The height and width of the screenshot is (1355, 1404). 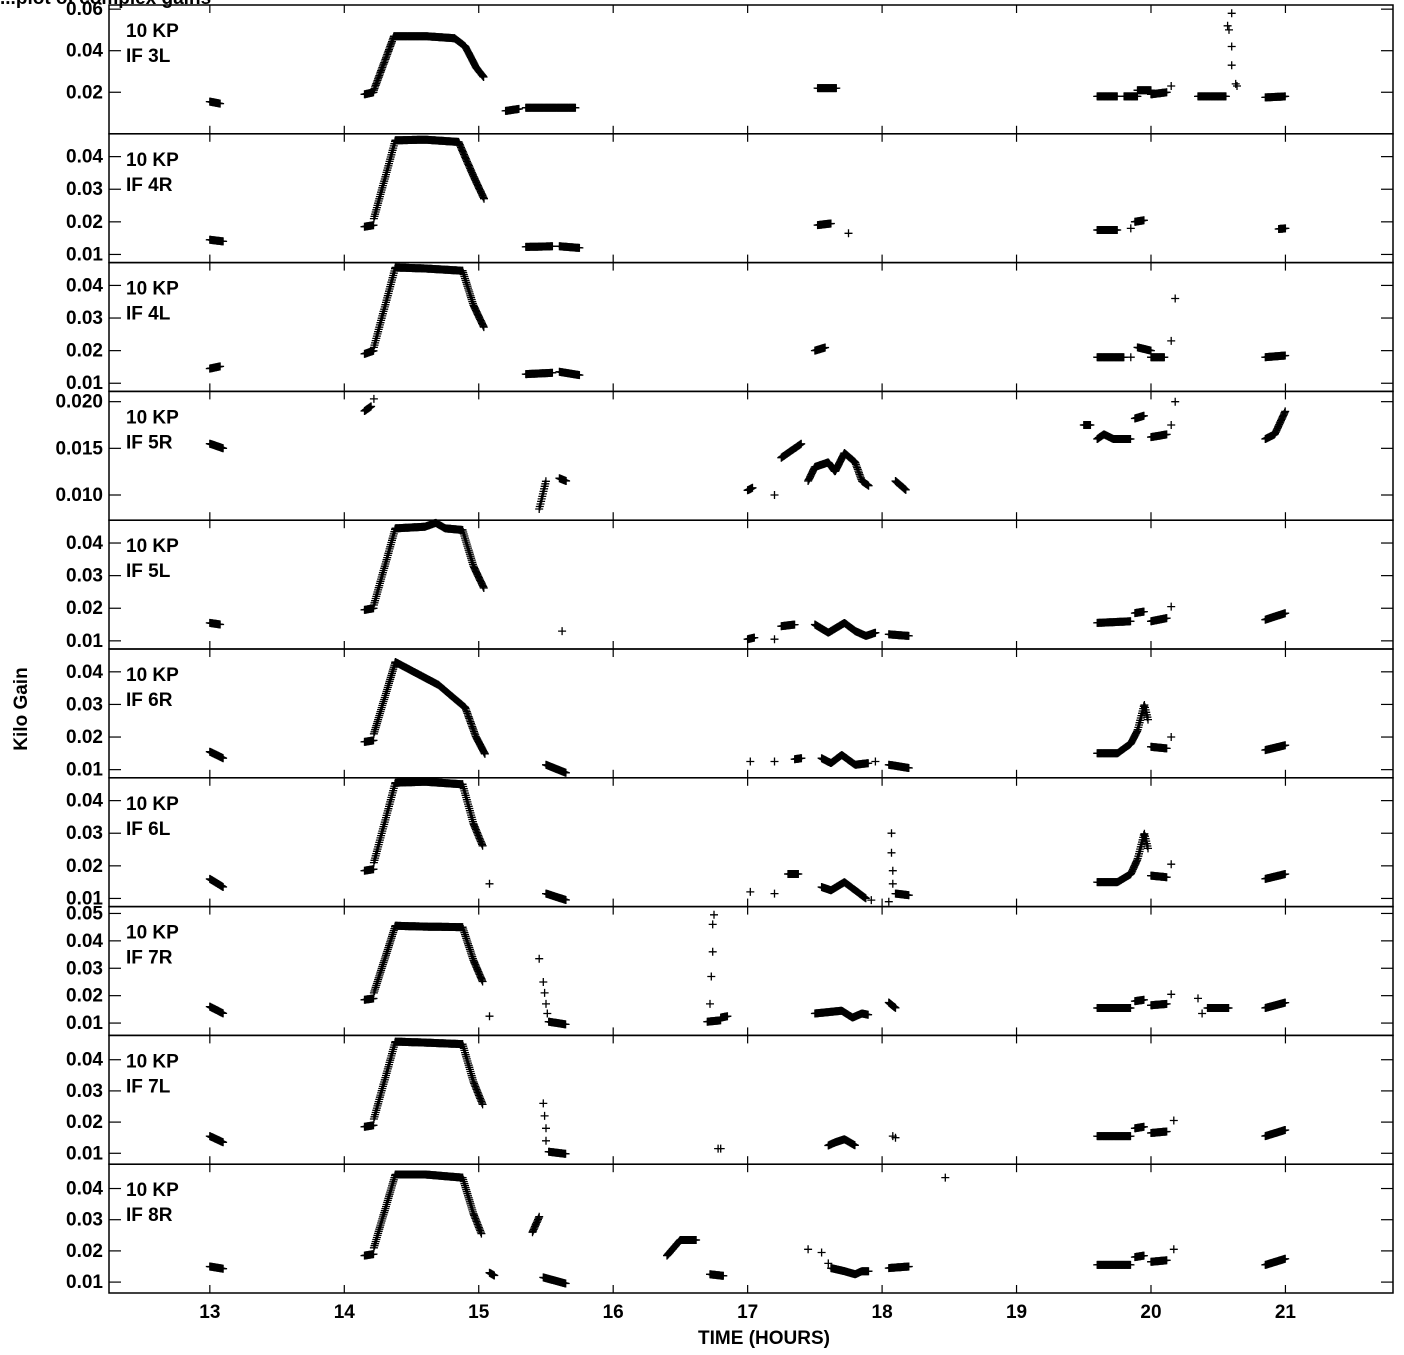 What do you see at coordinates (149, 185) in the screenshot?
I see `panel-label-if: IF 4R` at bounding box center [149, 185].